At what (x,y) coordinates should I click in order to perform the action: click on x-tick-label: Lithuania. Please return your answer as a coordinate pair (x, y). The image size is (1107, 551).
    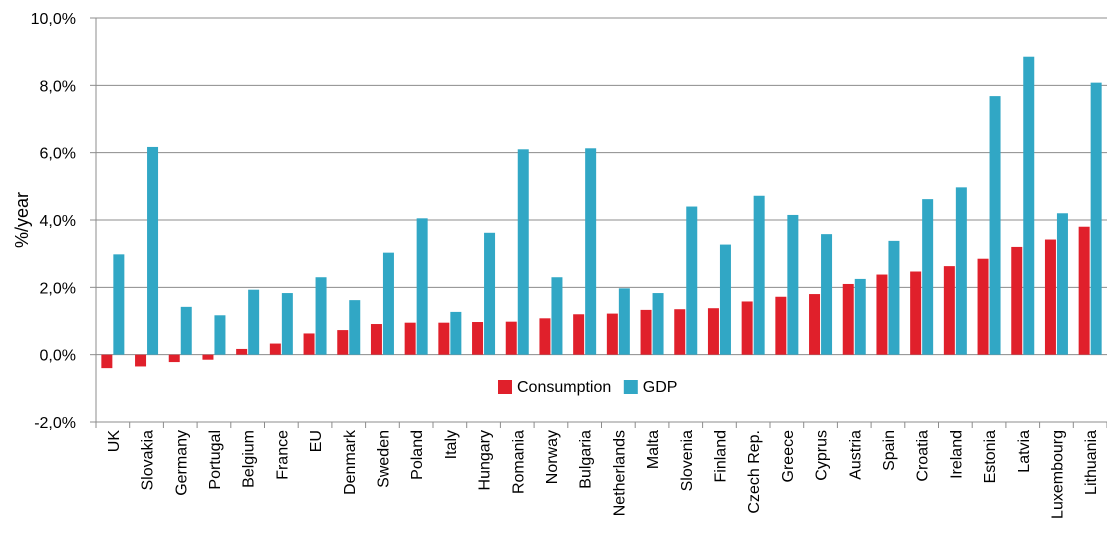
    Looking at the image, I should click on (1091, 462).